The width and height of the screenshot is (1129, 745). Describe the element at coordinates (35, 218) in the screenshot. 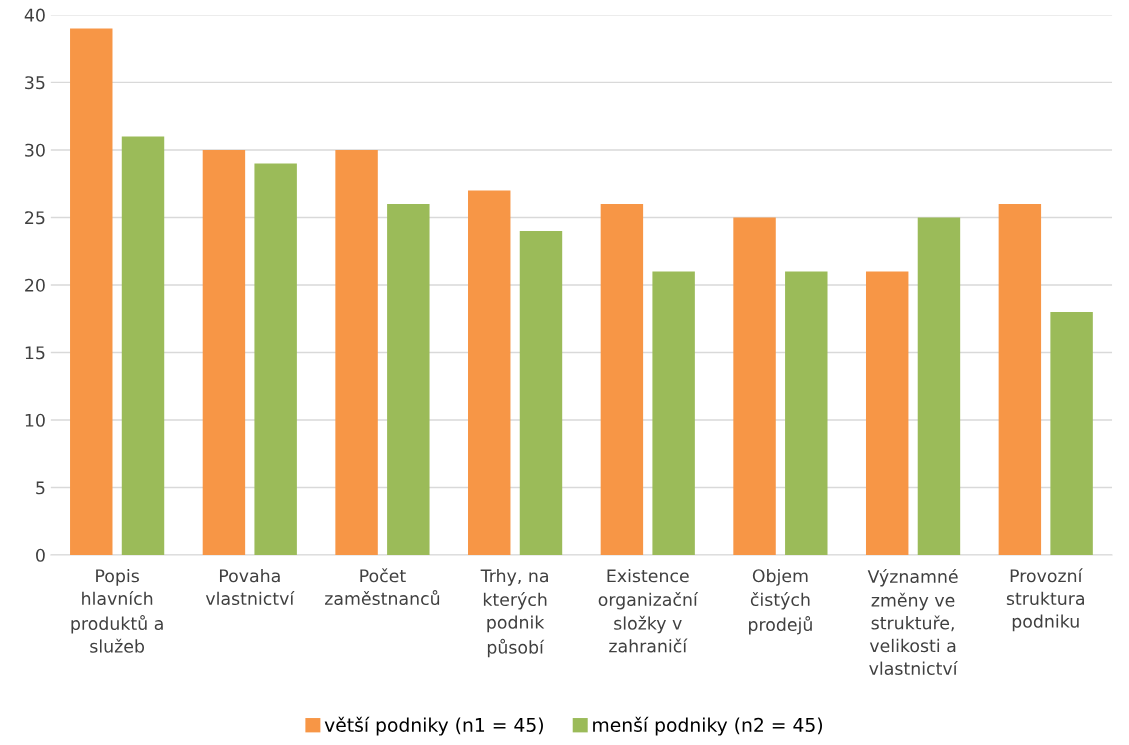

I see `y-tick-label: 25` at that location.